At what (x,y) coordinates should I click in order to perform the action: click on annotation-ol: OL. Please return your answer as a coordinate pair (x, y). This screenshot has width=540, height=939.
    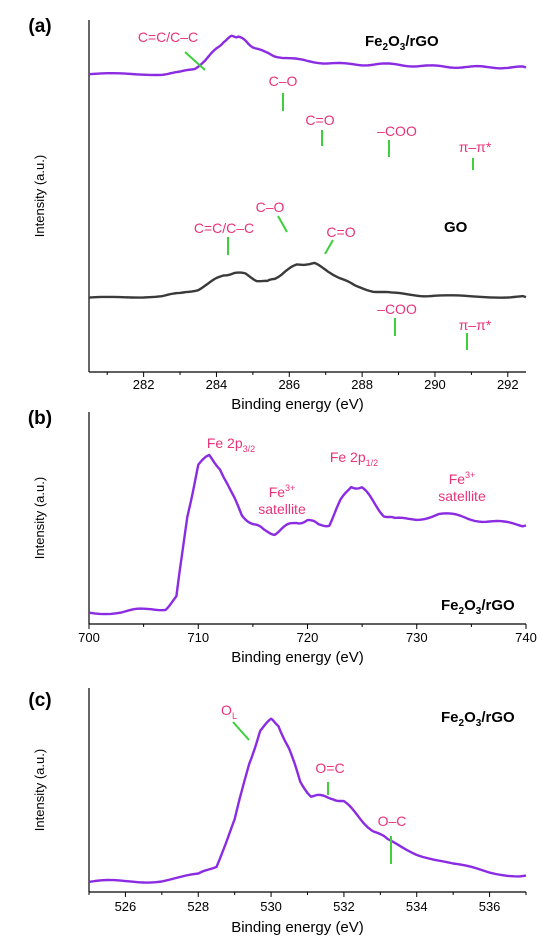
    Looking at the image, I should click on (235, 721).